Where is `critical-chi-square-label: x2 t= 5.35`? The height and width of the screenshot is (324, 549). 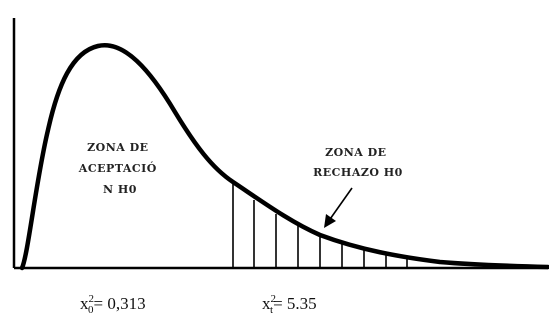
critical-chi-square-label: x2 t= 5.35 is located at coordinates (289, 304).